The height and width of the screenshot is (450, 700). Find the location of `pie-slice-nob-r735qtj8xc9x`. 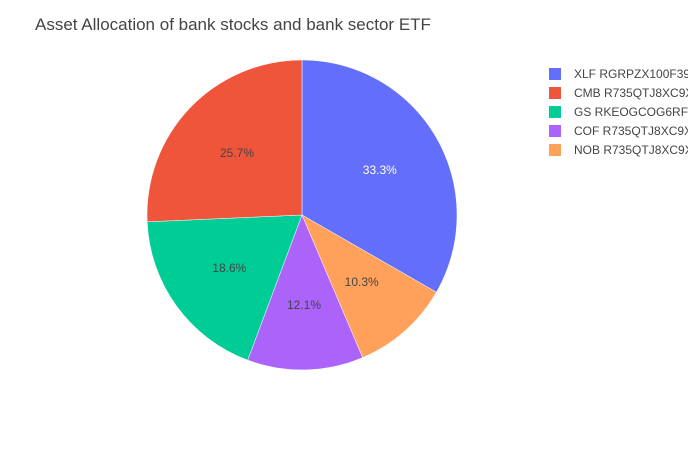

pie-slice-nob-r735qtj8xc9x is located at coordinates (369, 286).